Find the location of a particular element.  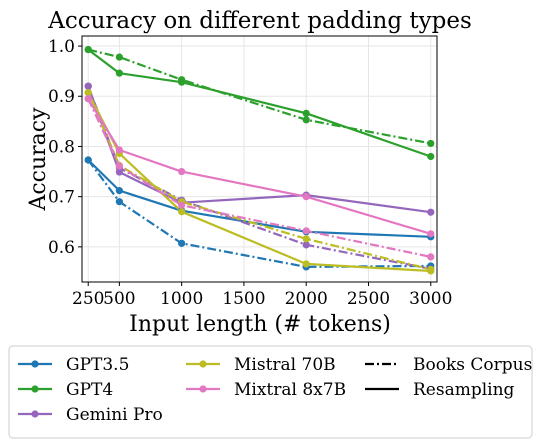

legend-label-gpt4: GPT4 is located at coordinates (89, 390).